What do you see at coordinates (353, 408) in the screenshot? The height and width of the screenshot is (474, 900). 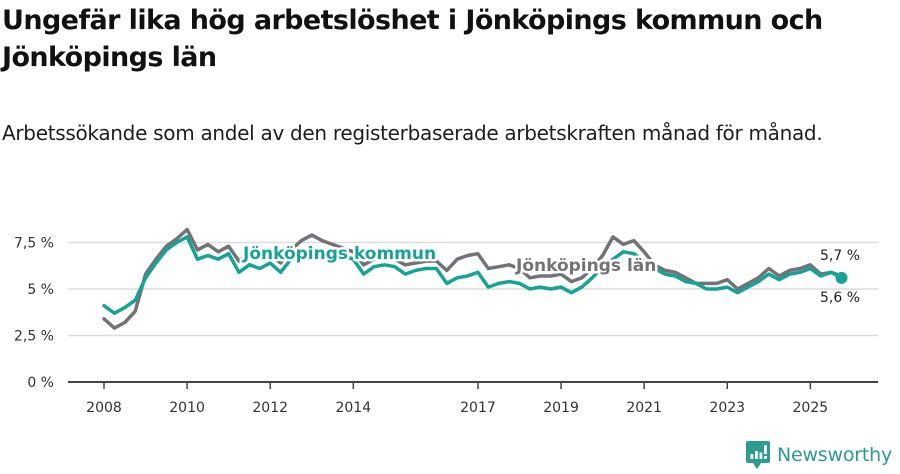 I see `x-tick-label: 2014` at bounding box center [353, 408].